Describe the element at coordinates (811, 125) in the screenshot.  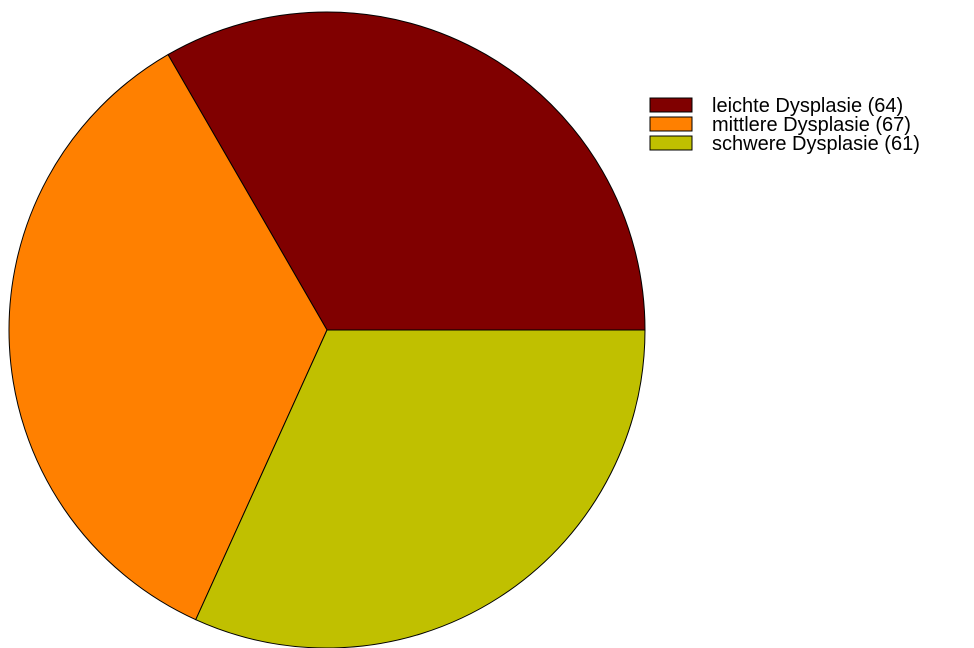
I see `legend-label-2: mittlere Dysplasie (67)` at that location.